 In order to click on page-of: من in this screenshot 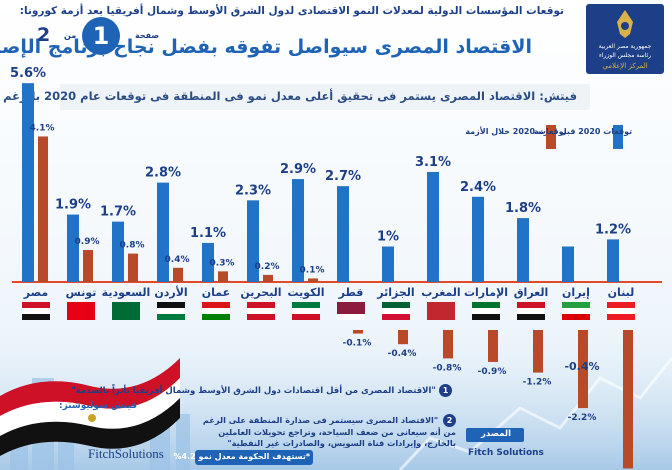, I will do `click(70, 35)`.